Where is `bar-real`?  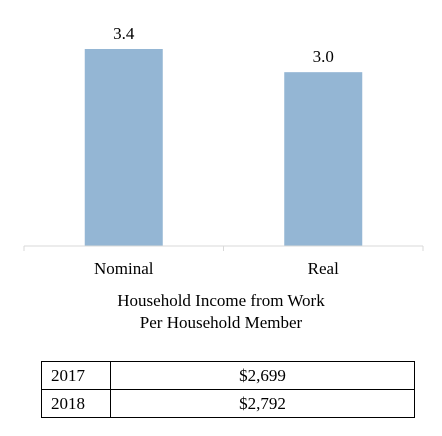
bar-real is located at coordinates (323, 159).